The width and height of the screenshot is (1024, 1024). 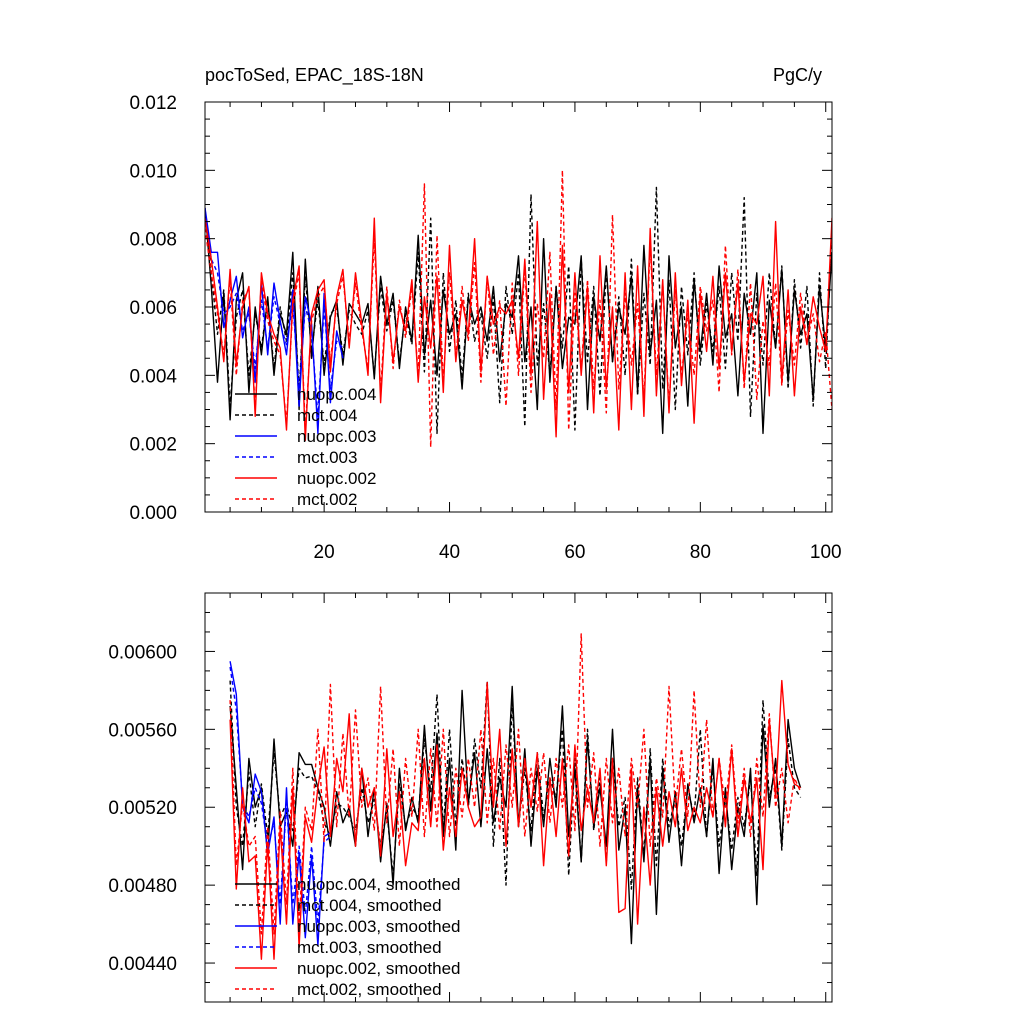 I want to click on chart-title: pocToSed, EPAC_18S-18N, so click(x=314, y=75).